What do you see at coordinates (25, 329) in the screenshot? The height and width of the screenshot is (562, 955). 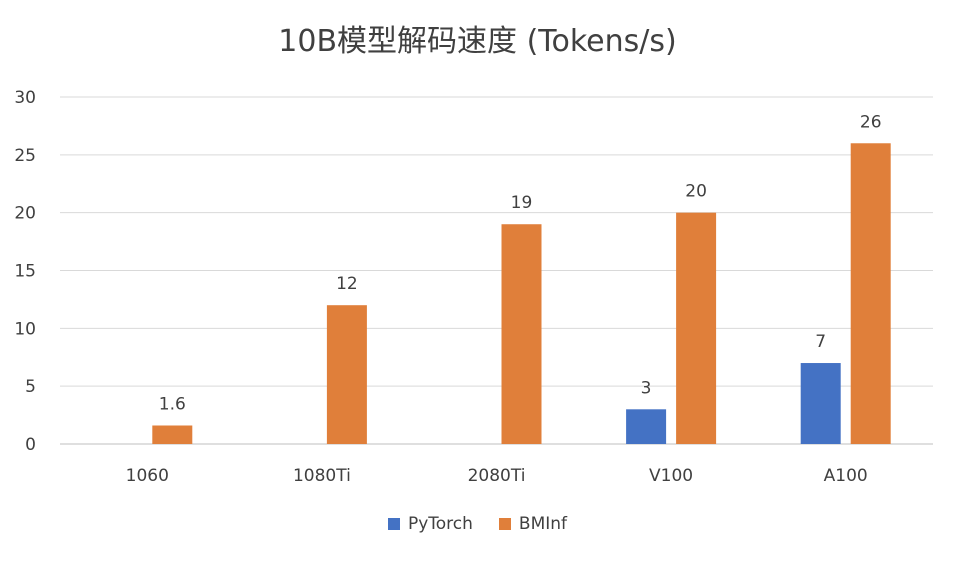 I see `y-tick-label: 10` at bounding box center [25, 329].